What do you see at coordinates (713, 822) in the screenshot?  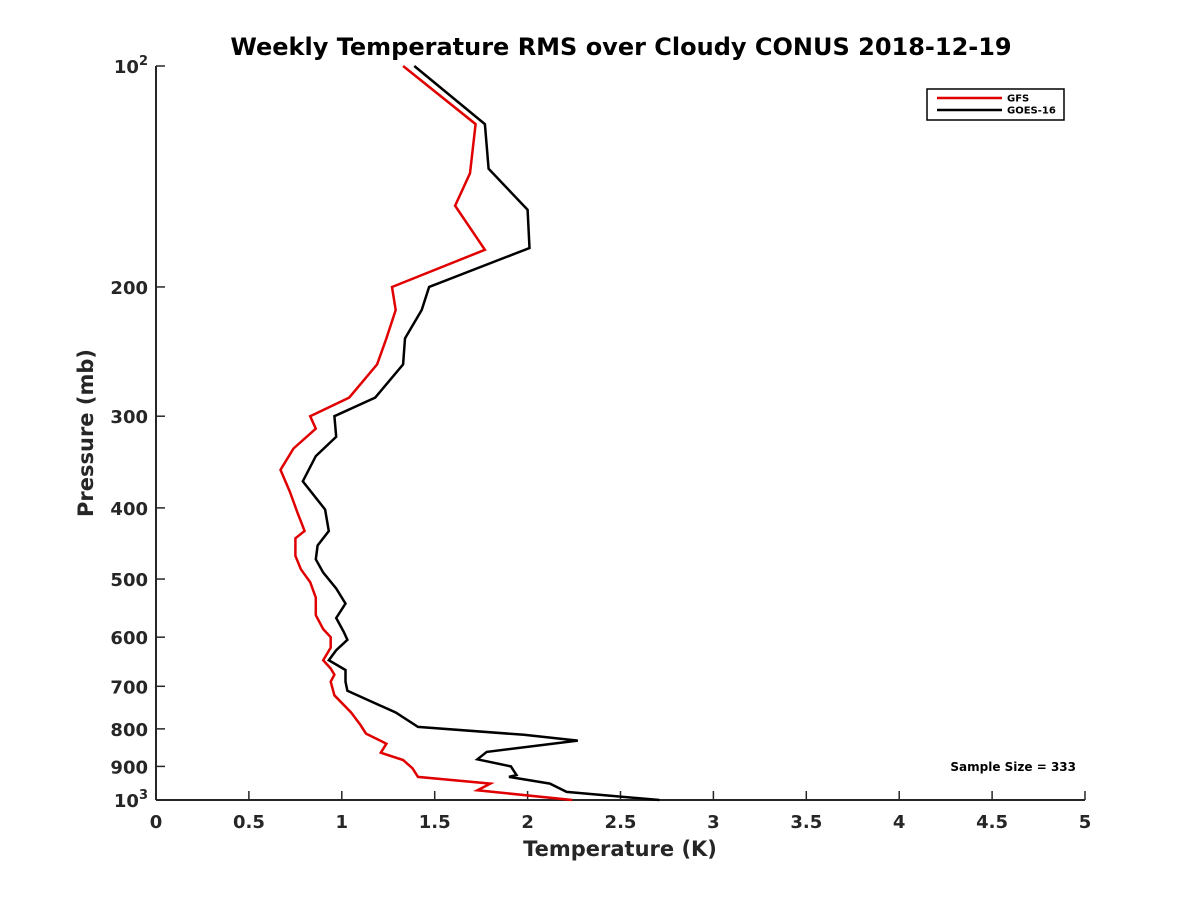 I see `x-tick-label: 3` at bounding box center [713, 822].